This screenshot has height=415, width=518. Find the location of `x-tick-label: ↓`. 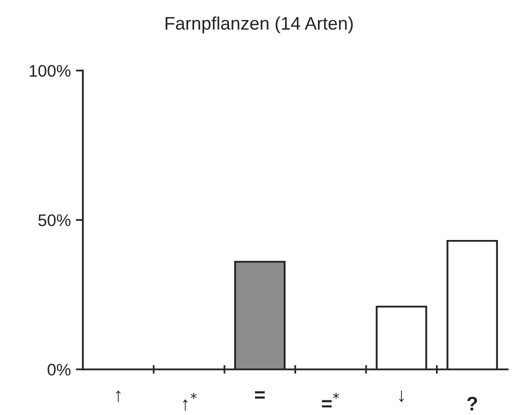

x-tick-label: ↓ is located at coordinates (401, 396).